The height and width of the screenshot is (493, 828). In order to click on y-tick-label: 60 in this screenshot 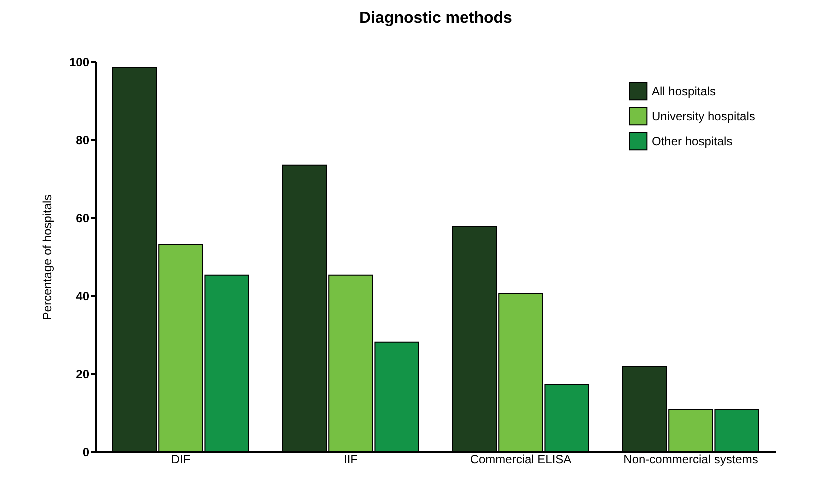, I will do `click(83, 219)`.